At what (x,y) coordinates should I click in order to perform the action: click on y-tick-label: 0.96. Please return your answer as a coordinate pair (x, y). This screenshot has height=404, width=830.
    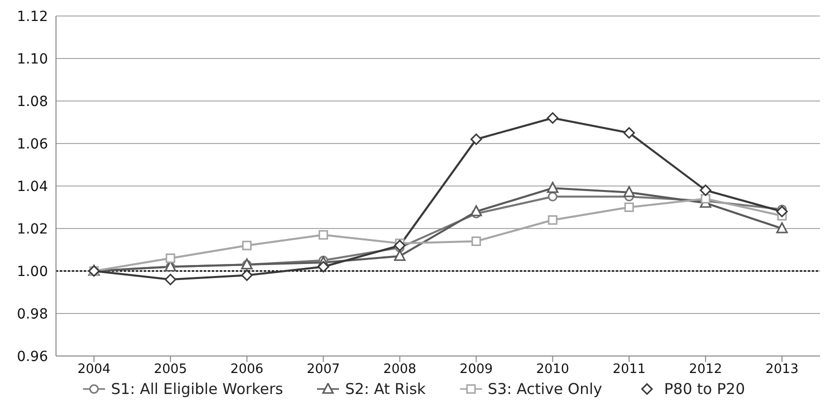
    Looking at the image, I should click on (32, 356).